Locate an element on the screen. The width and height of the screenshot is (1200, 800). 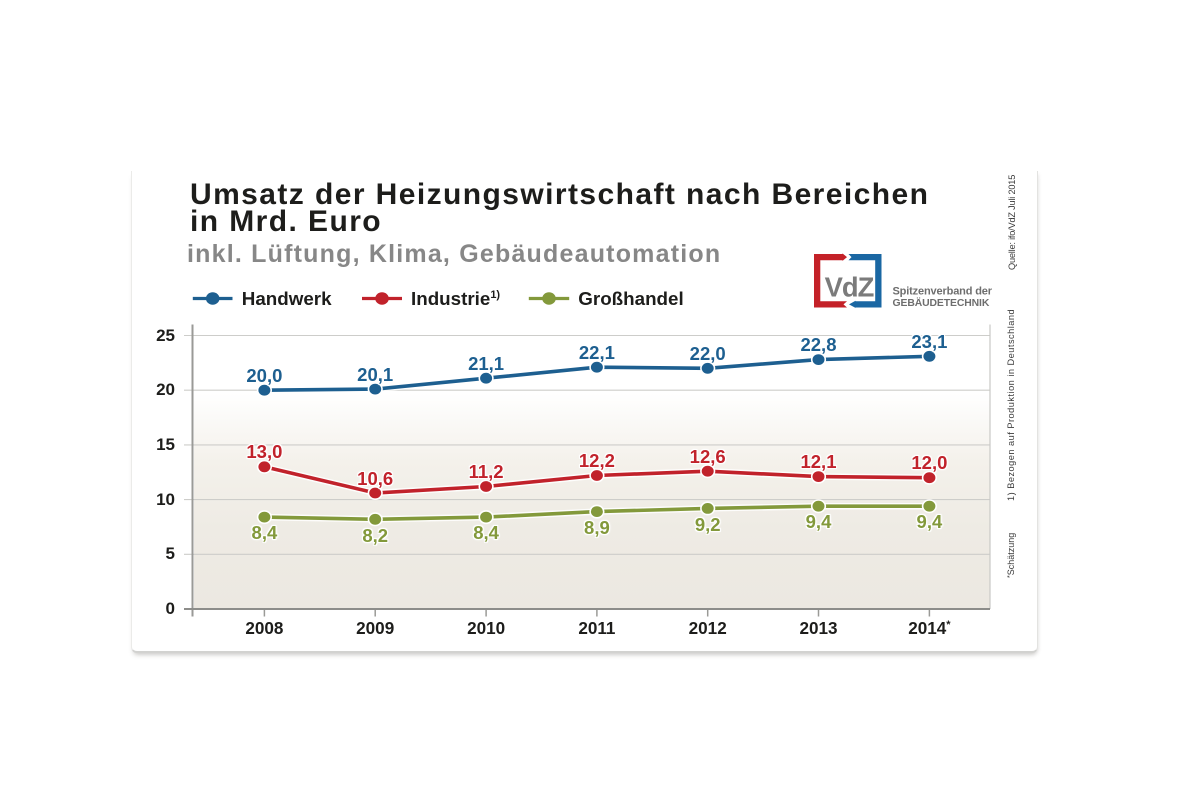
svg-text: VdZ is located at coordinates (849, 287).